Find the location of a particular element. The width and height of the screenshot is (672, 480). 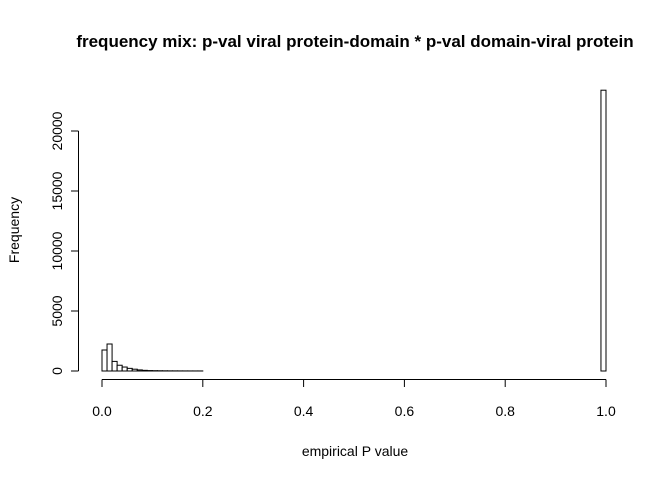

x-tick-label: 0.6 is located at coordinates (405, 411).